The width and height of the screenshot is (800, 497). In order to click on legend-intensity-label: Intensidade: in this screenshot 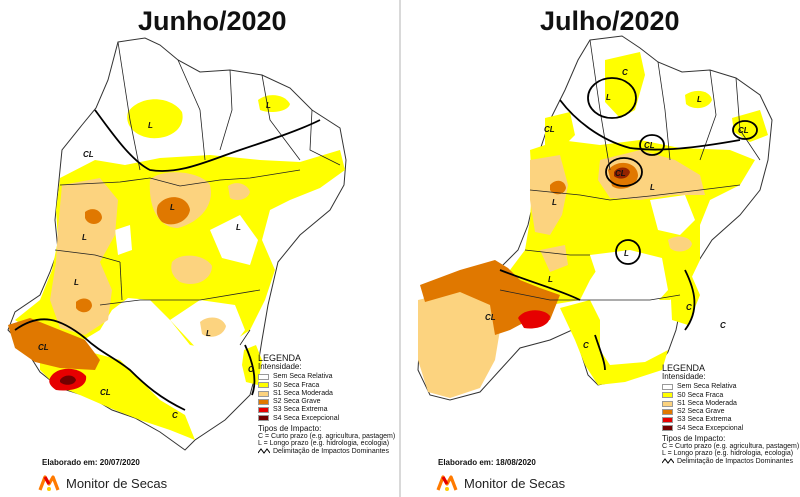, I will do `click(280, 367)`.